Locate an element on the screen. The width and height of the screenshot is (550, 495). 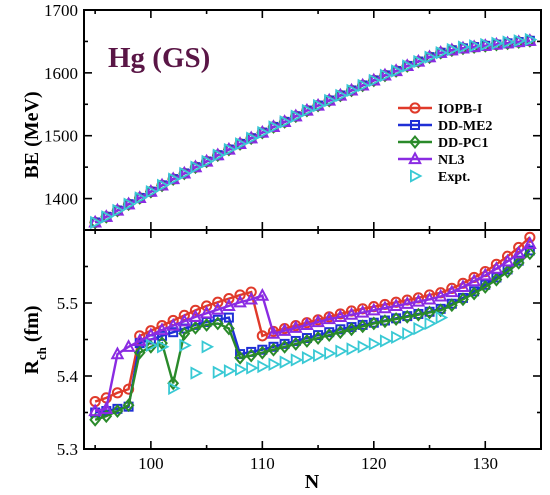
legend-label: DD-PC1 is located at coordinates (463, 143).